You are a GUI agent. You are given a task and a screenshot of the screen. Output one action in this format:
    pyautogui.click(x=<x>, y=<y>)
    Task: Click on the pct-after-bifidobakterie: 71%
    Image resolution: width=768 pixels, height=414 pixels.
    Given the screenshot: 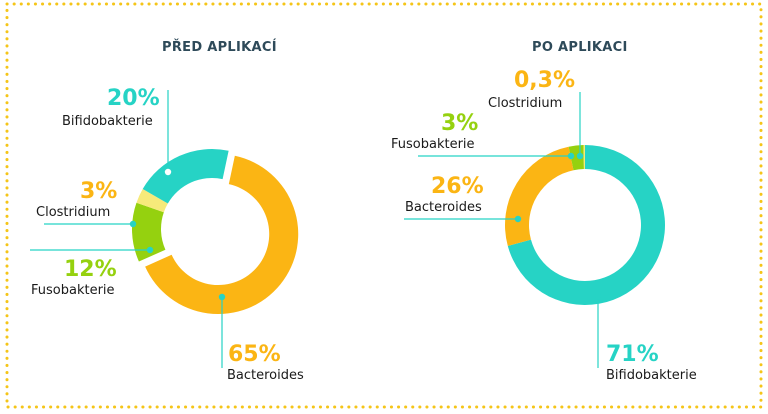 What is the action you would take?
    pyautogui.click(x=632, y=354)
    